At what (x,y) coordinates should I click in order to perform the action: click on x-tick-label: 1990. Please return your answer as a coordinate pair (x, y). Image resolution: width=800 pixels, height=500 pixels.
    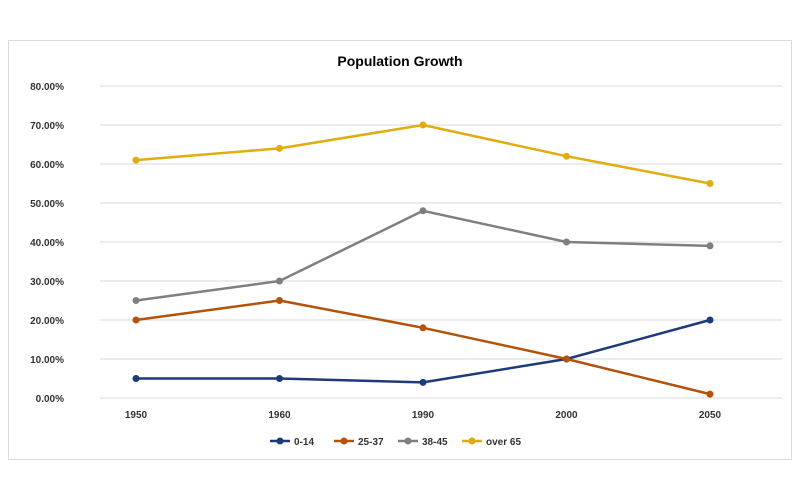
    Looking at the image, I should click on (423, 415).